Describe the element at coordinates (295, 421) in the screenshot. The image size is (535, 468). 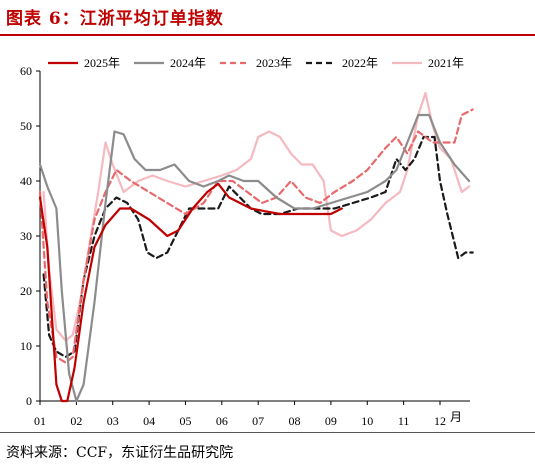
I see `x-tick-label: 08` at that location.